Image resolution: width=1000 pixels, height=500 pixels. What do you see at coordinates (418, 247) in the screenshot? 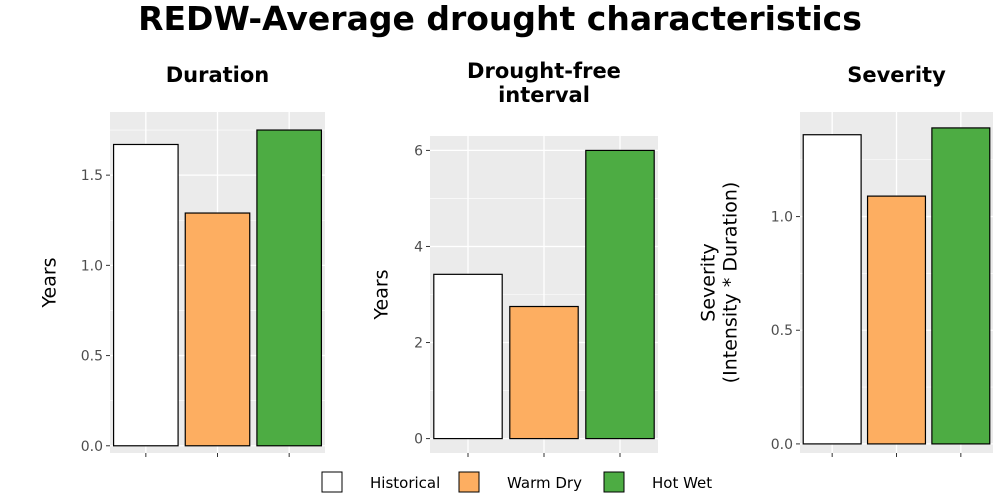
I see `y-tick-label: 4` at bounding box center [418, 247].